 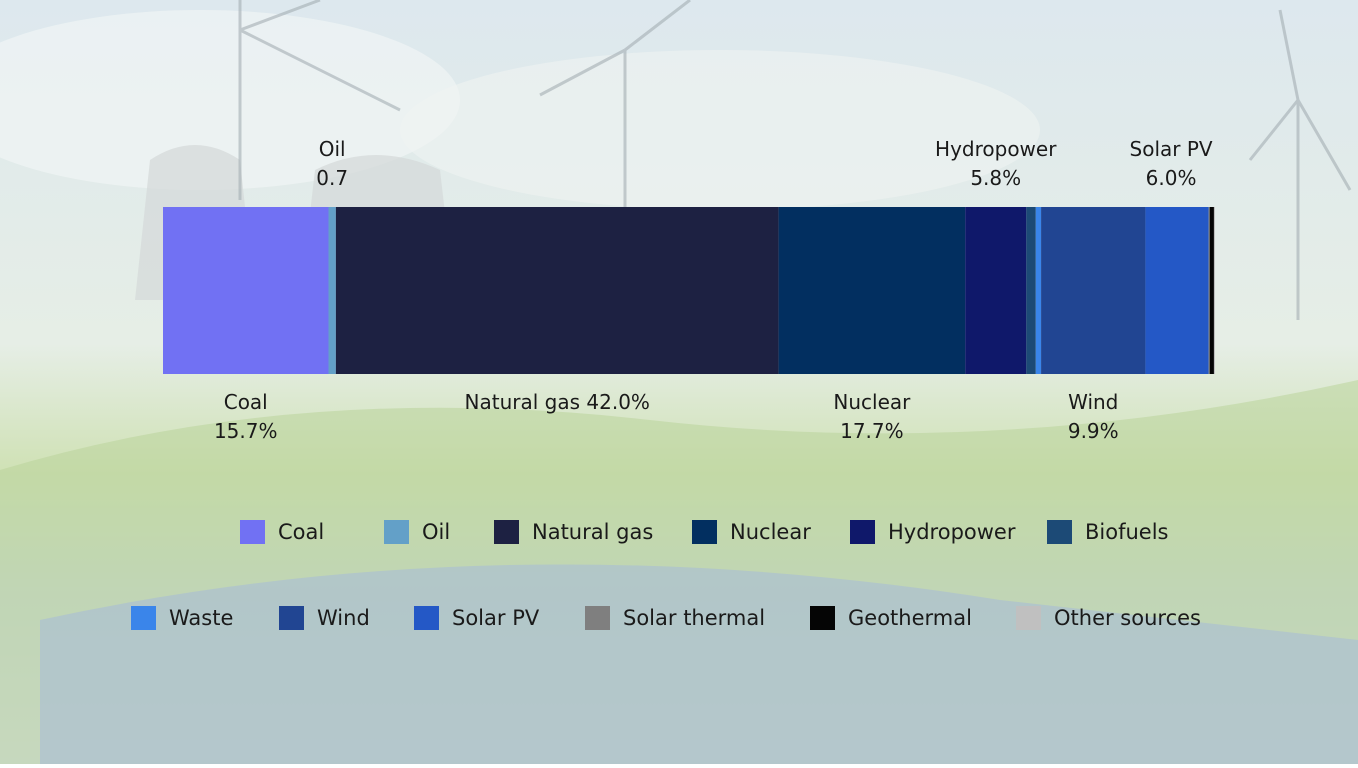 What do you see at coordinates (1038, 290) in the screenshot?
I see `bar-segment-waste` at bounding box center [1038, 290].